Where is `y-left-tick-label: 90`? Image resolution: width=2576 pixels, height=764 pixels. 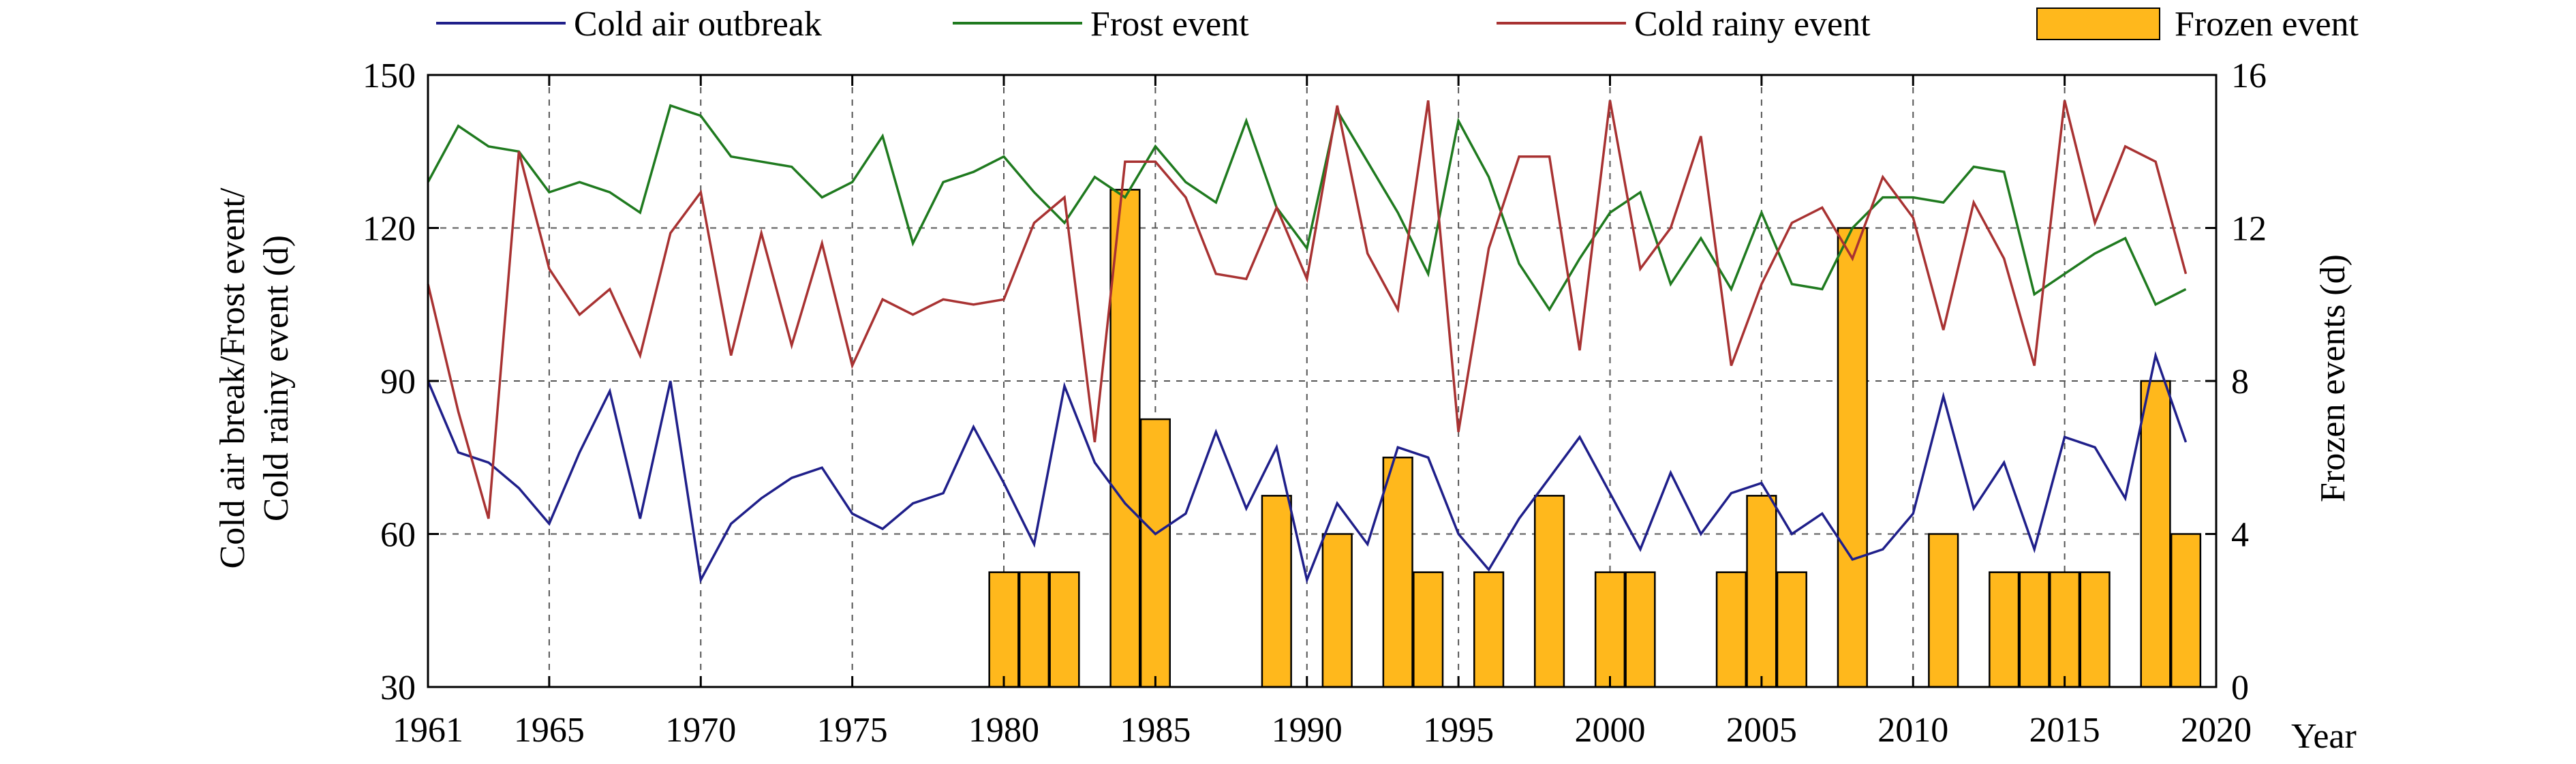 y-left-tick-label: 90 is located at coordinates (398, 382).